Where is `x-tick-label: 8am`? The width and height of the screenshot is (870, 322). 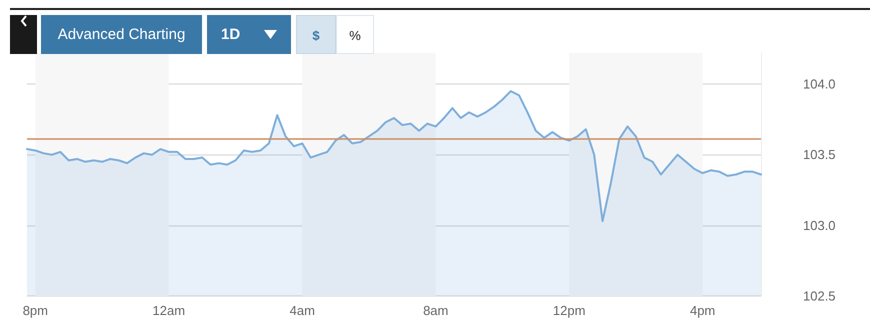 x-tick-label: 8am is located at coordinates (435, 310).